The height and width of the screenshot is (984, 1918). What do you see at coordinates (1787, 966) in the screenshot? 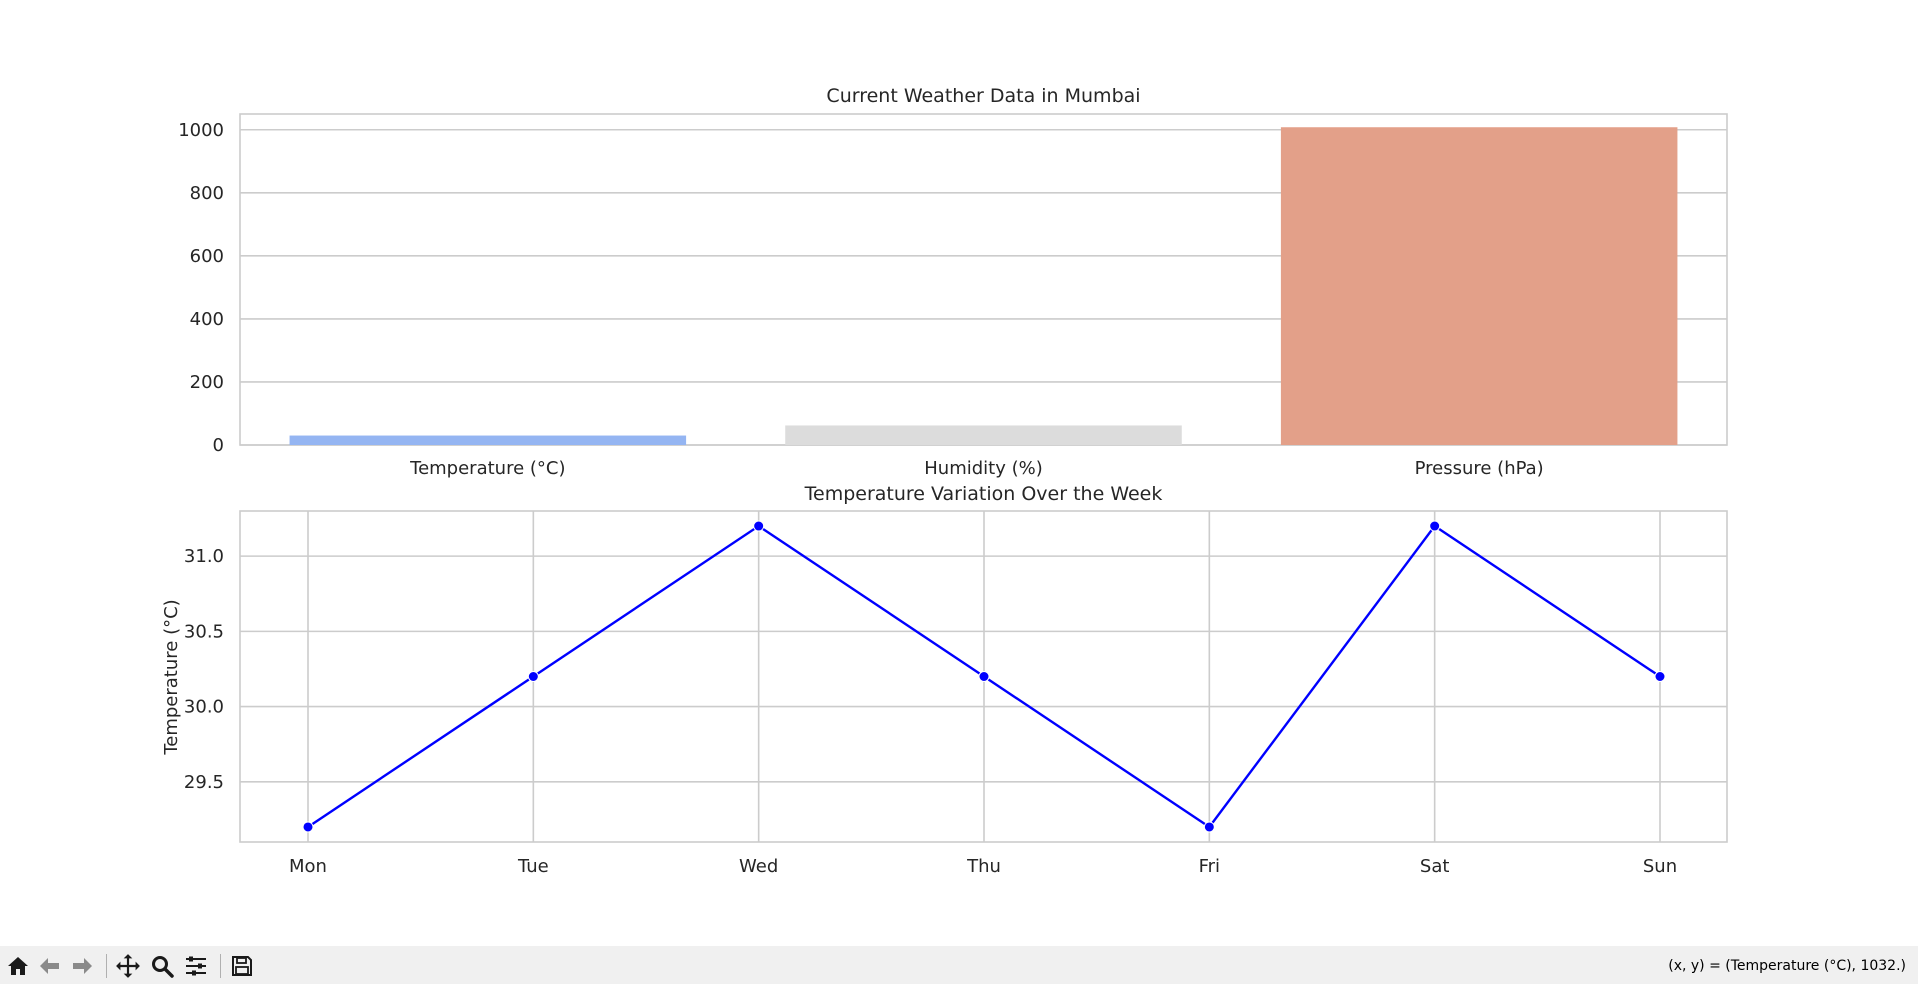
I see `cursor-coordinates: (x, y) = (Temperature (°C), 1032.)` at bounding box center [1787, 966].